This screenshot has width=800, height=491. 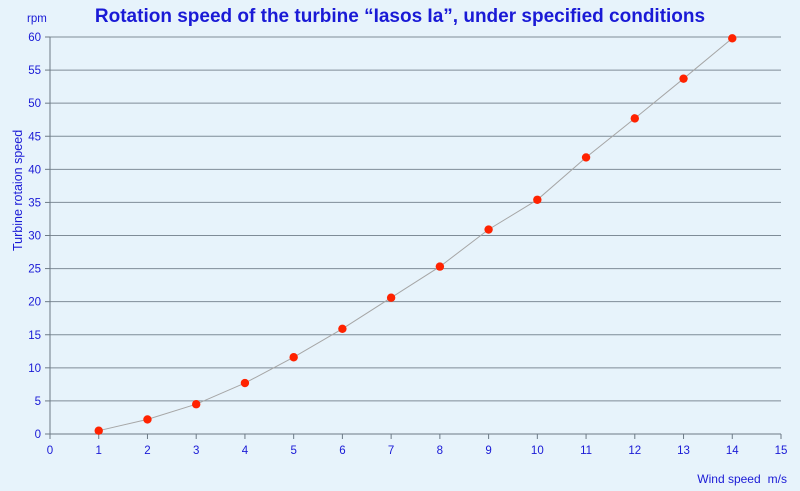 I want to click on x-axis-title-block: Wind speed m/s, so click(x=742, y=479).